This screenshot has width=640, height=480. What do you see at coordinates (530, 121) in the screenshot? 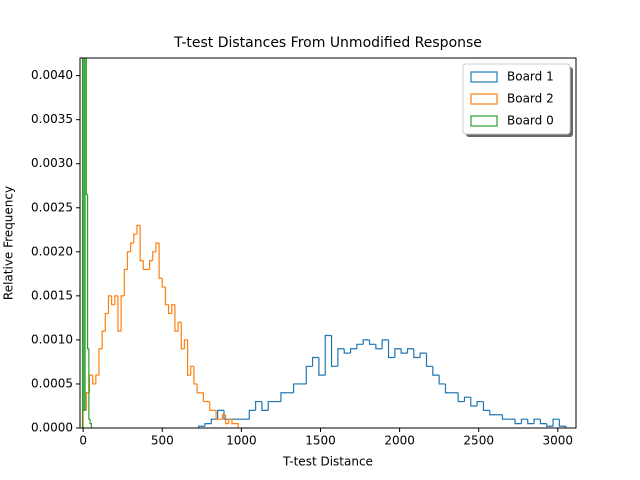
I see `legend-label: Board 0` at bounding box center [530, 121].